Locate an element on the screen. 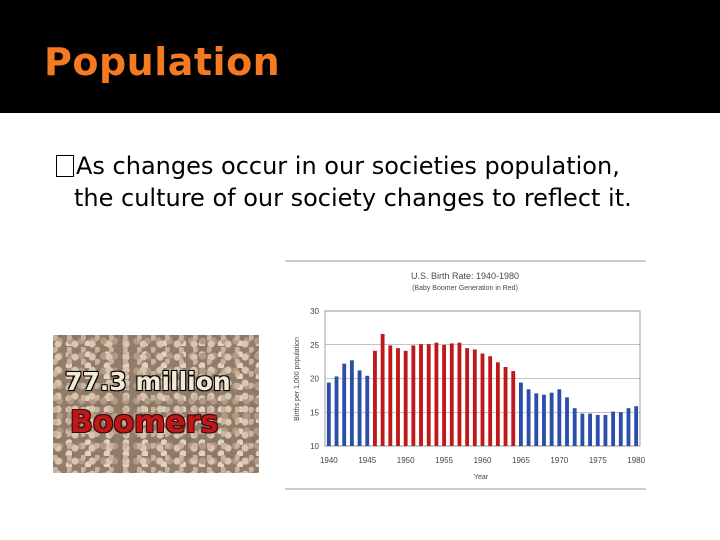  crowd-background is located at coordinates (156, 404).